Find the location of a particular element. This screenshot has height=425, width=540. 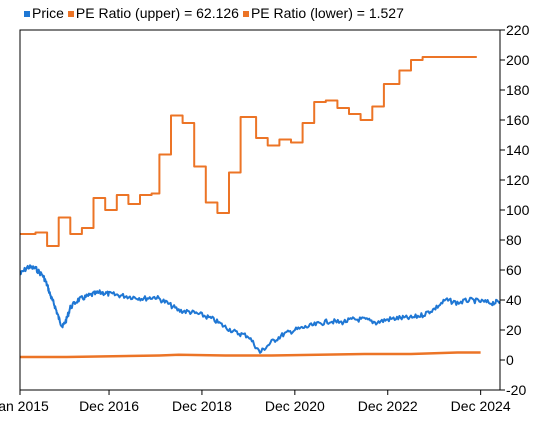

y-tick-label: 180 is located at coordinates (518, 90).